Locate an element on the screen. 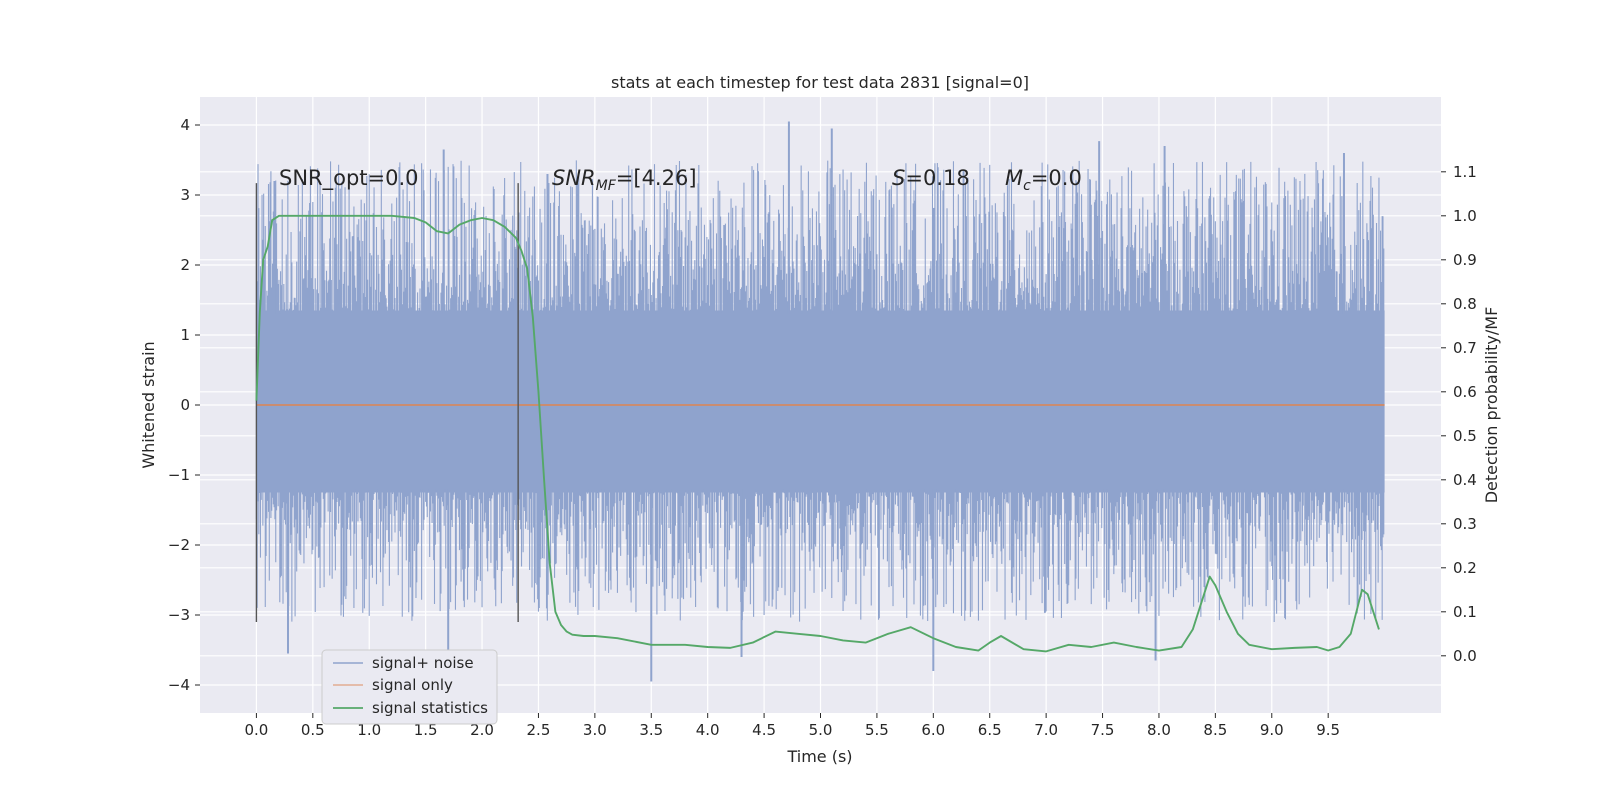 This screenshot has width=1600, height=804. annotation-snr-opt: SNR_opt=0.0 is located at coordinates (349, 178).